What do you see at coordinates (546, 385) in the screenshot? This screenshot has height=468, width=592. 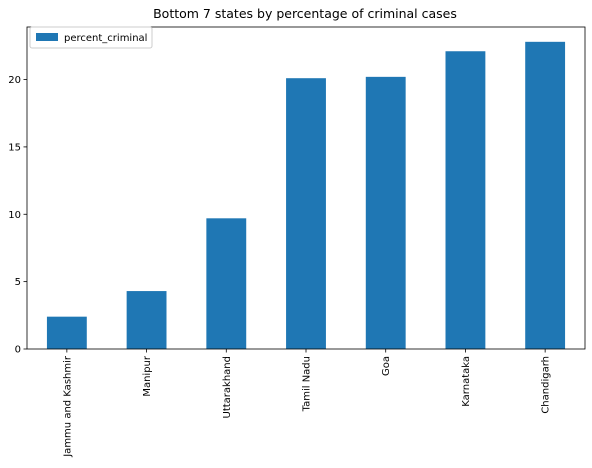 I see `x-tick-label: Chandigarh` at bounding box center [546, 385].